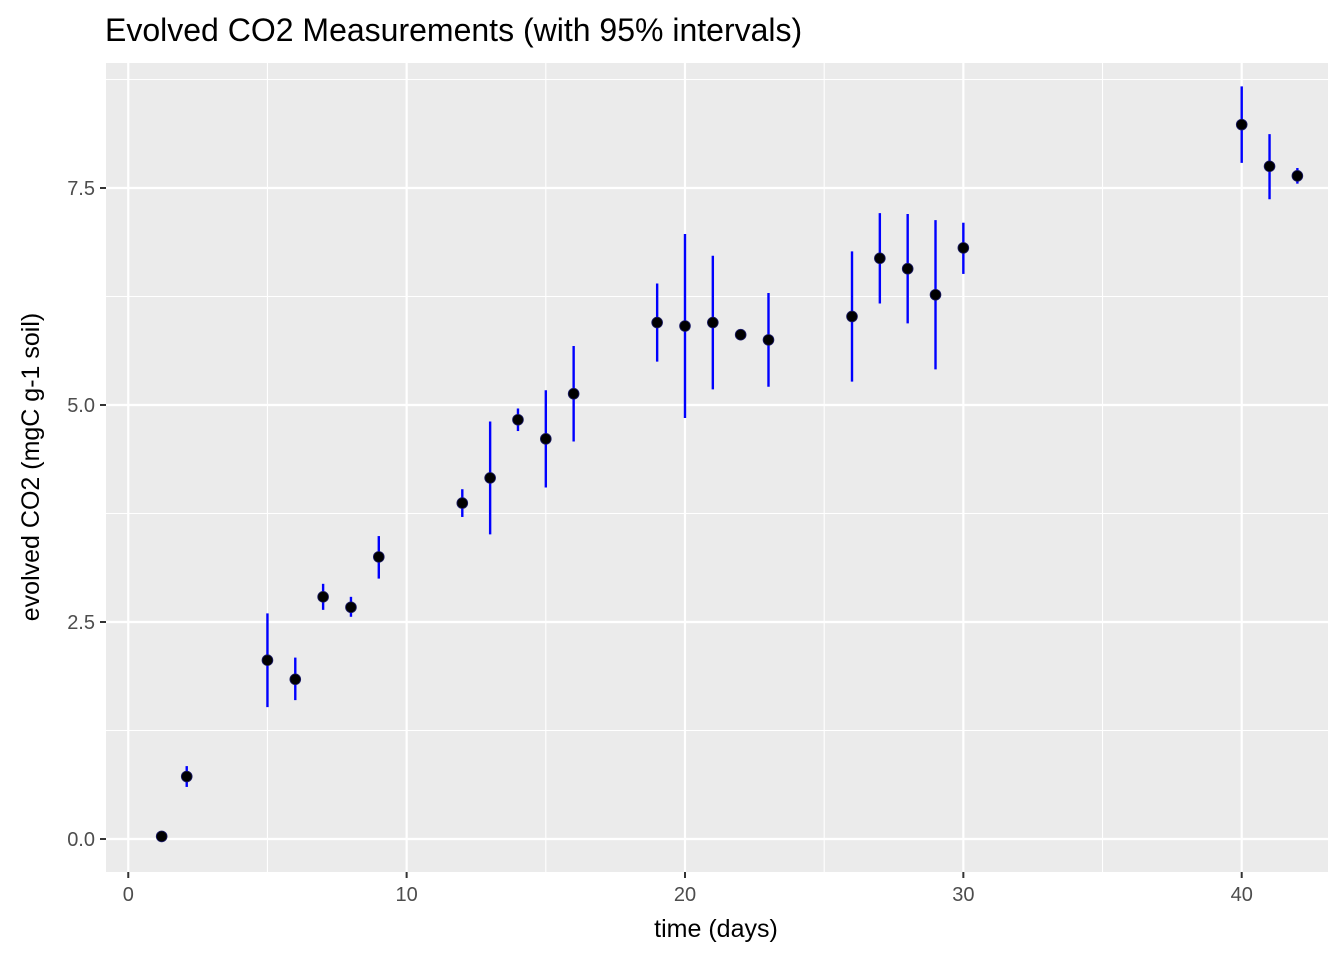 This screenshot has width=1344, height=960. I want to click on x-axis-ticks: 0 10 20 30 40, so click(688, 889).